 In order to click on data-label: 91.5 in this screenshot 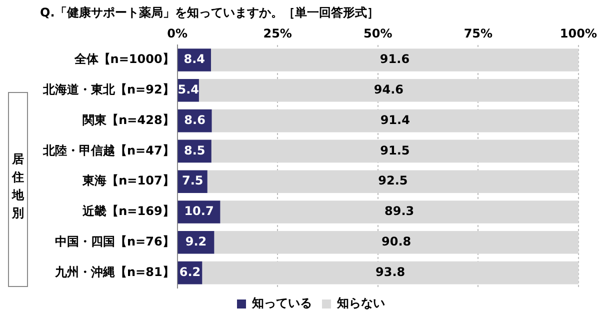, I will do `click(395, 150)`.